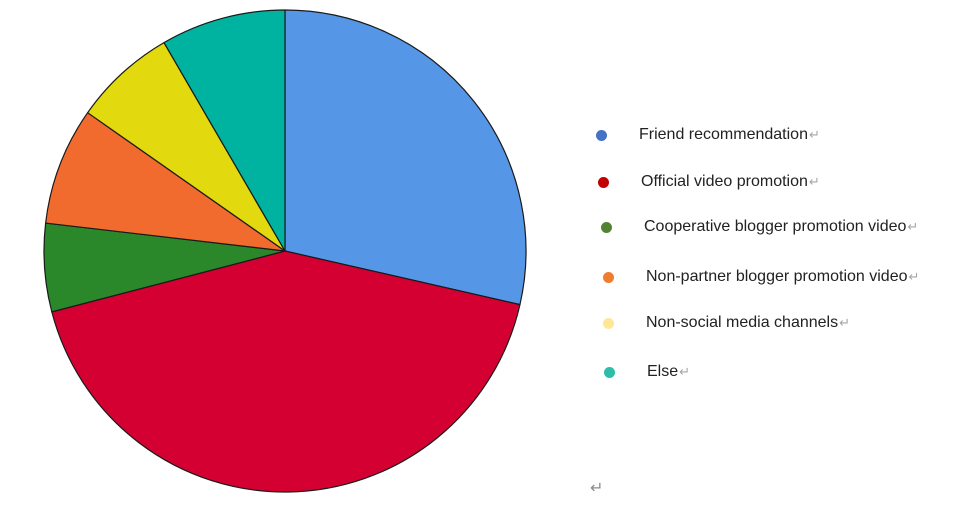 This screenshot has width=976, height=505. I want to click on pie-slice-else, so click(224, 130).